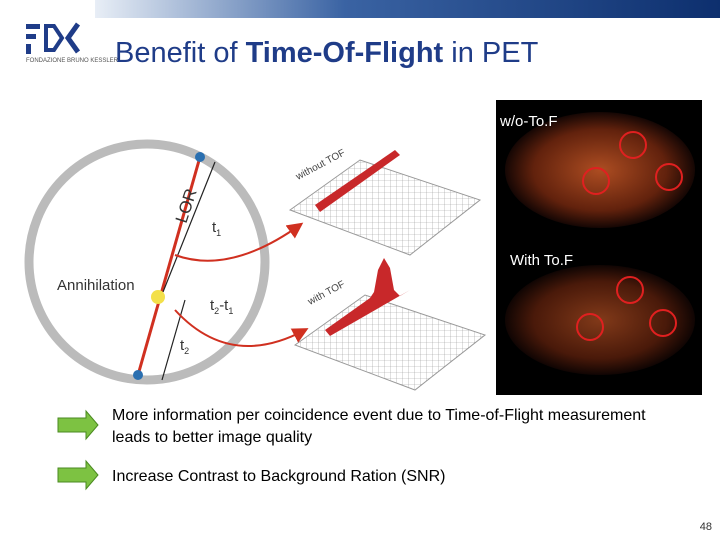 This screenshot has width=720, height=540. I want to click on annihilation-label: Annihilation, so click(96, 285).